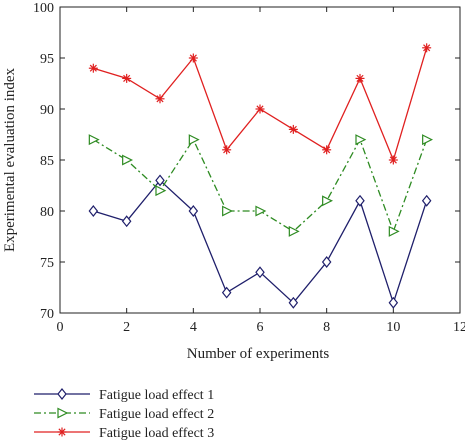  What do you see at coordinates (260, 327) in the screenshot?
I see `x-tick-label: 6` at bounding box center [260, 327].